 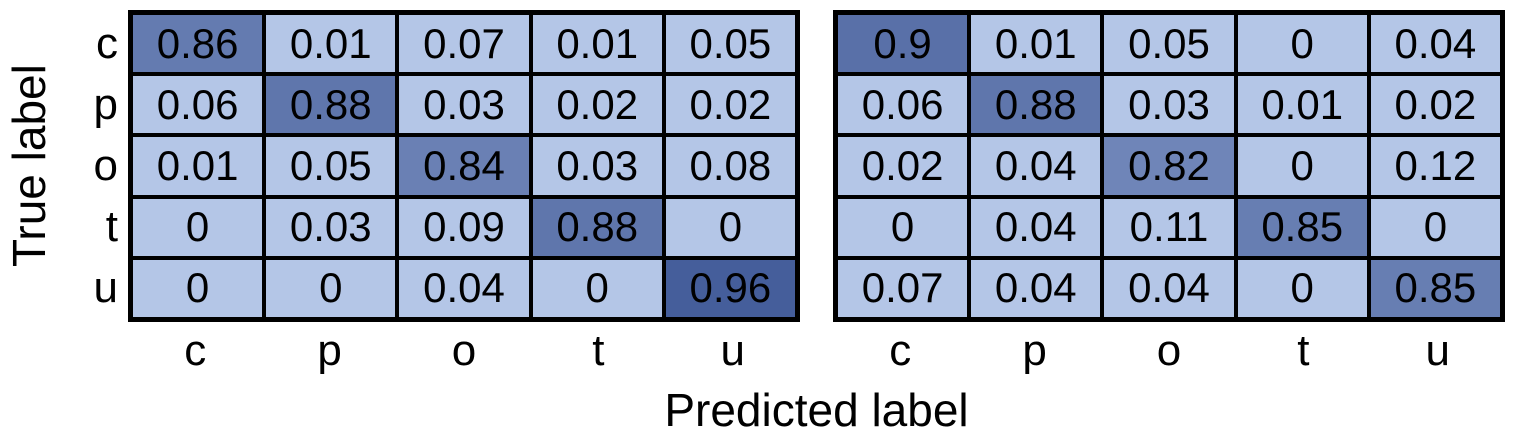 What do you see at coordinates (903, 44) in the screenshot?
I see `matrix-cell: 0.9` at bounding box center [903, 44].